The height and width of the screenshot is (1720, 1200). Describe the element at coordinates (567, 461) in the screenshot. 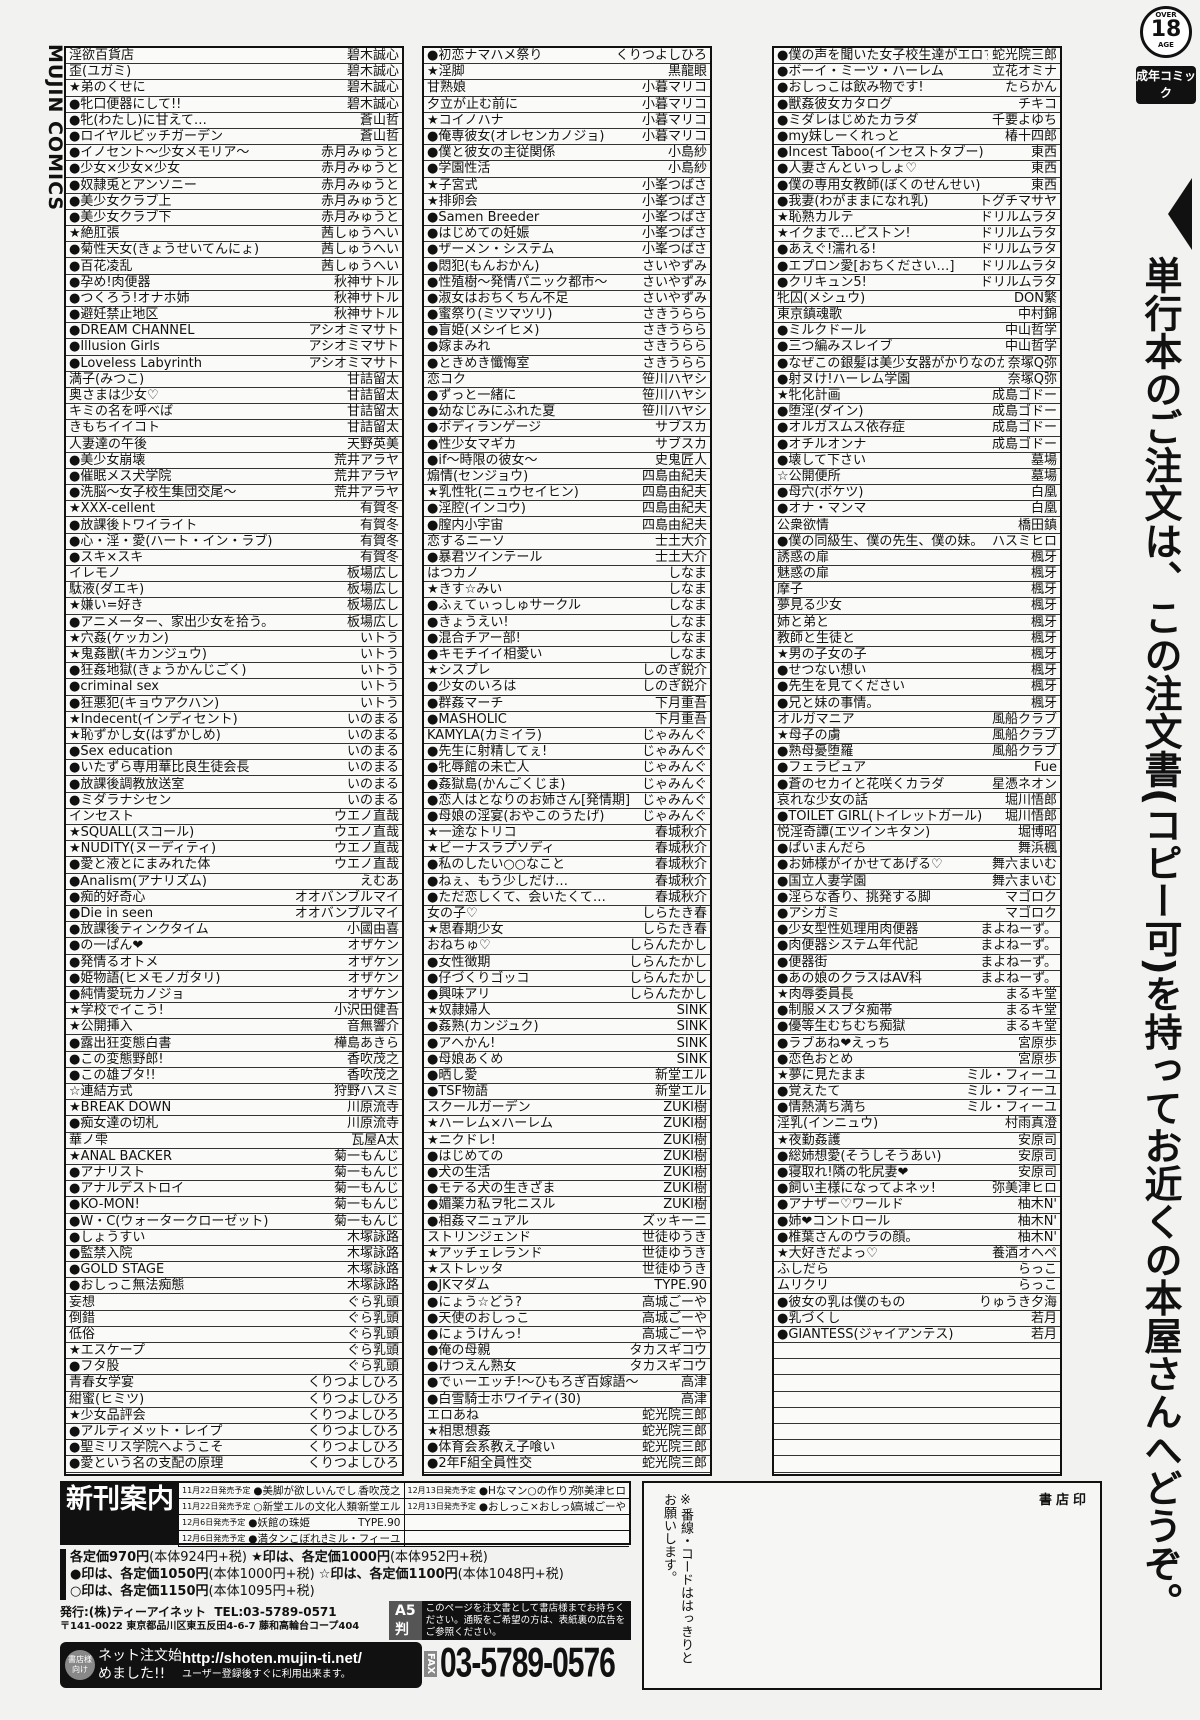

I see `order-row: ●if〜時限の彼女〜 史鬼匠人` at that location.